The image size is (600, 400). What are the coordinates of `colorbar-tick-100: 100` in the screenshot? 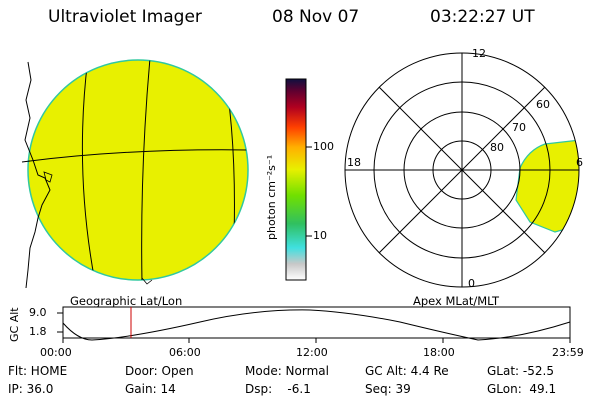 It's located at (323, 146).